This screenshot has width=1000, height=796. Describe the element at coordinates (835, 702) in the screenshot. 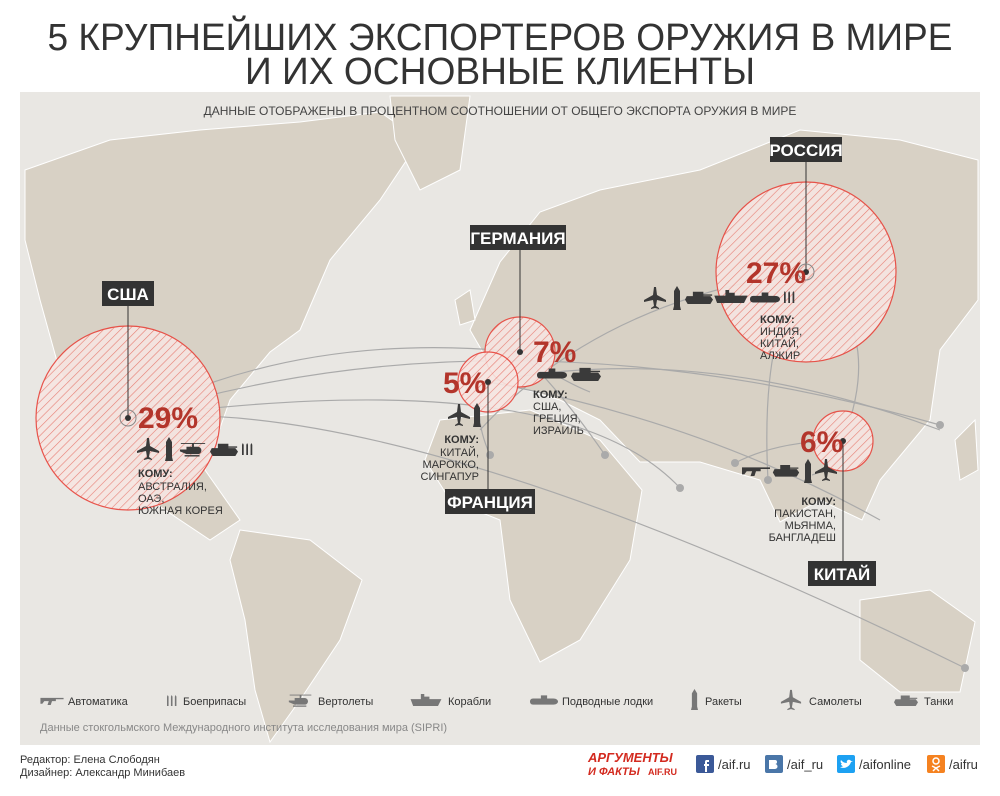

I see `legend-item: Самолеты` at that location.